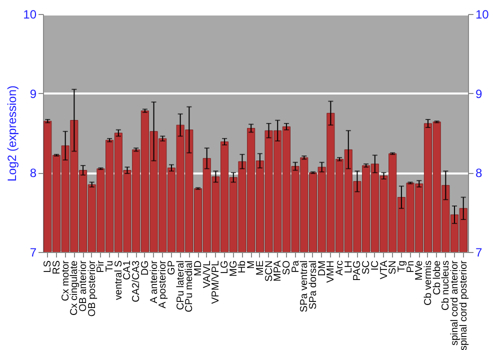 Image resolution: width=500 pixels, height=350 pixels. I want to click on x-tick-label: IC, so click(375, 265).